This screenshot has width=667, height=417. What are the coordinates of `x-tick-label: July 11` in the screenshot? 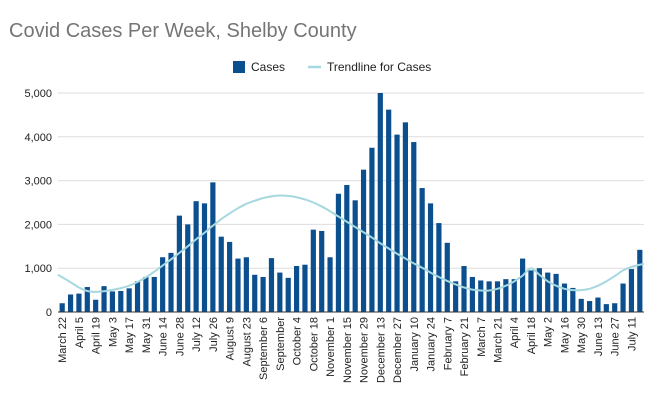 It's located at (632, 334).